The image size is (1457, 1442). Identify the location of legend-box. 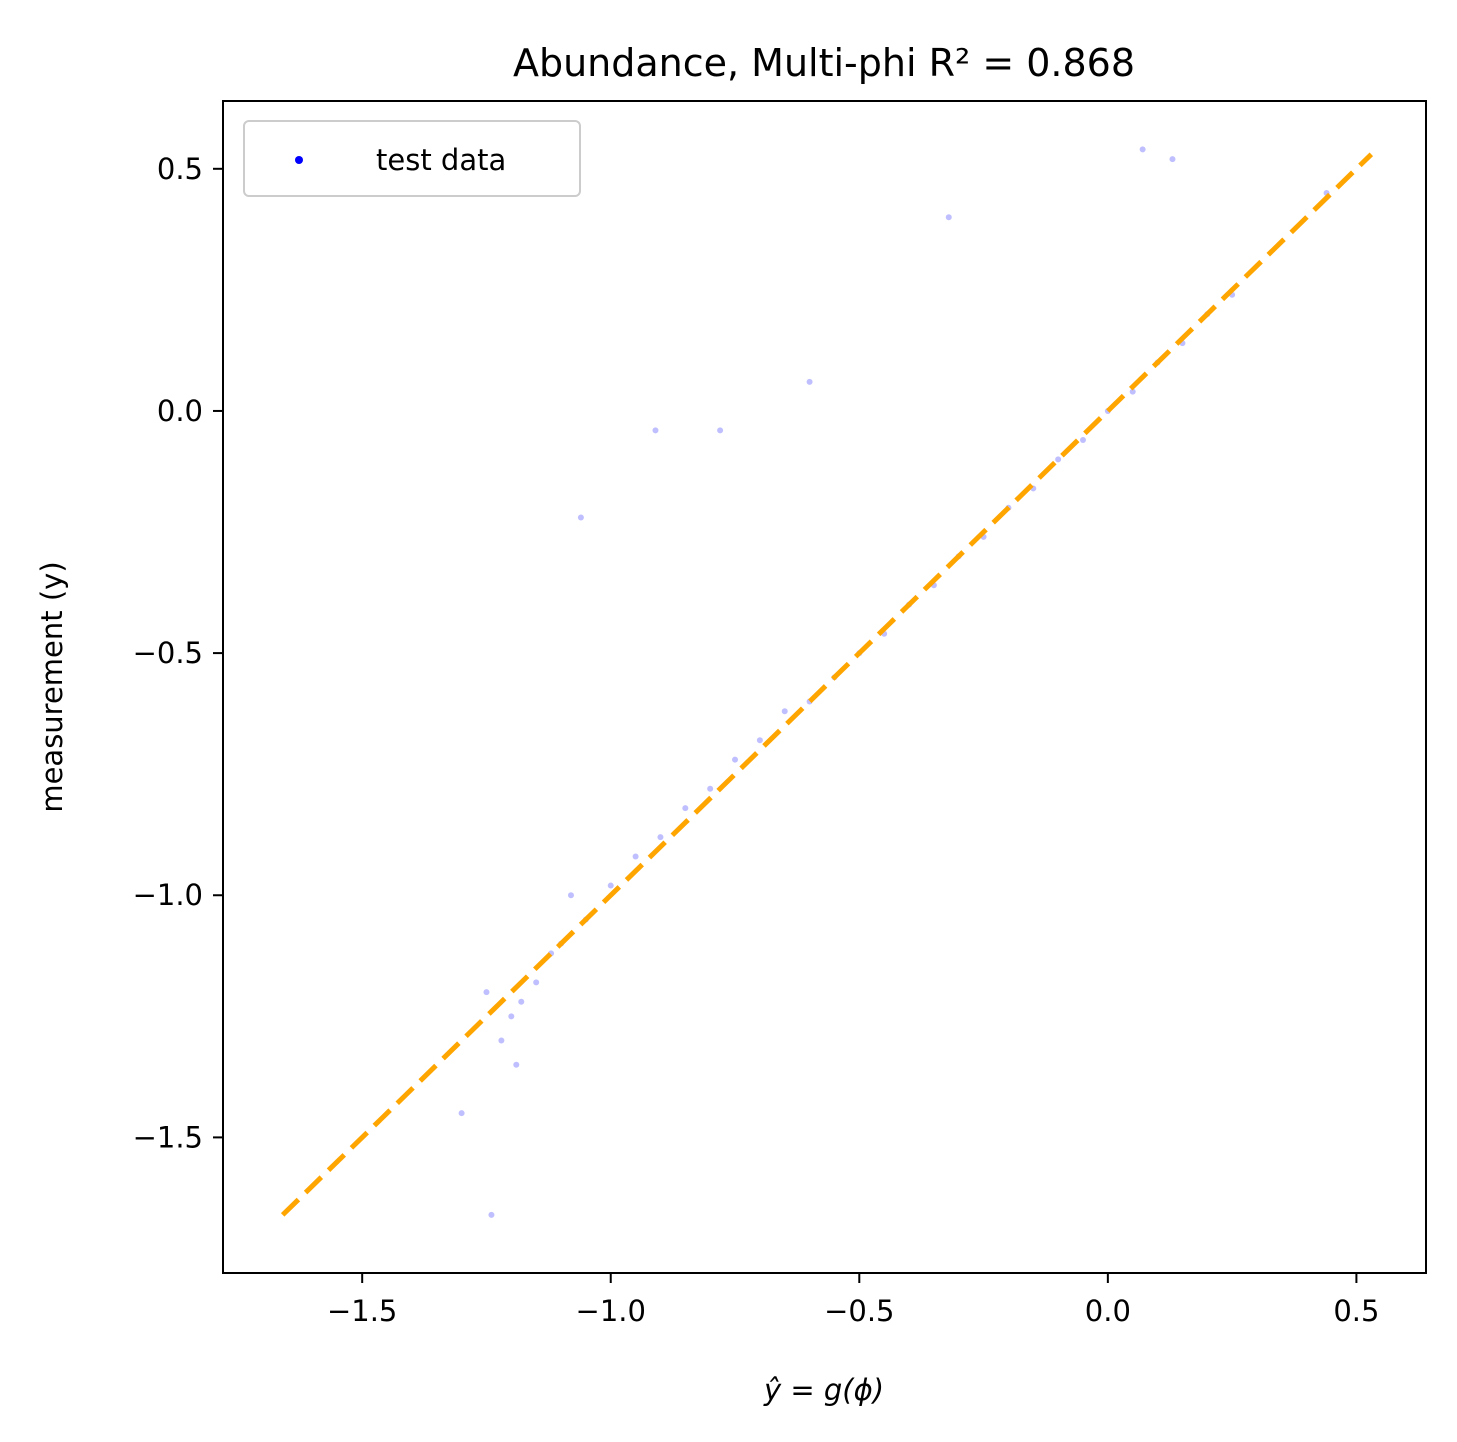
(412, 158).